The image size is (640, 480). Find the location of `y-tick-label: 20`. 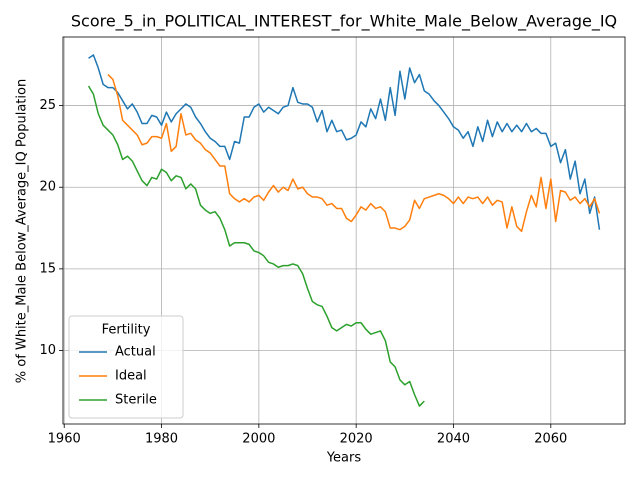

y-tick-label: 20 is located at coordinates (47, 187).